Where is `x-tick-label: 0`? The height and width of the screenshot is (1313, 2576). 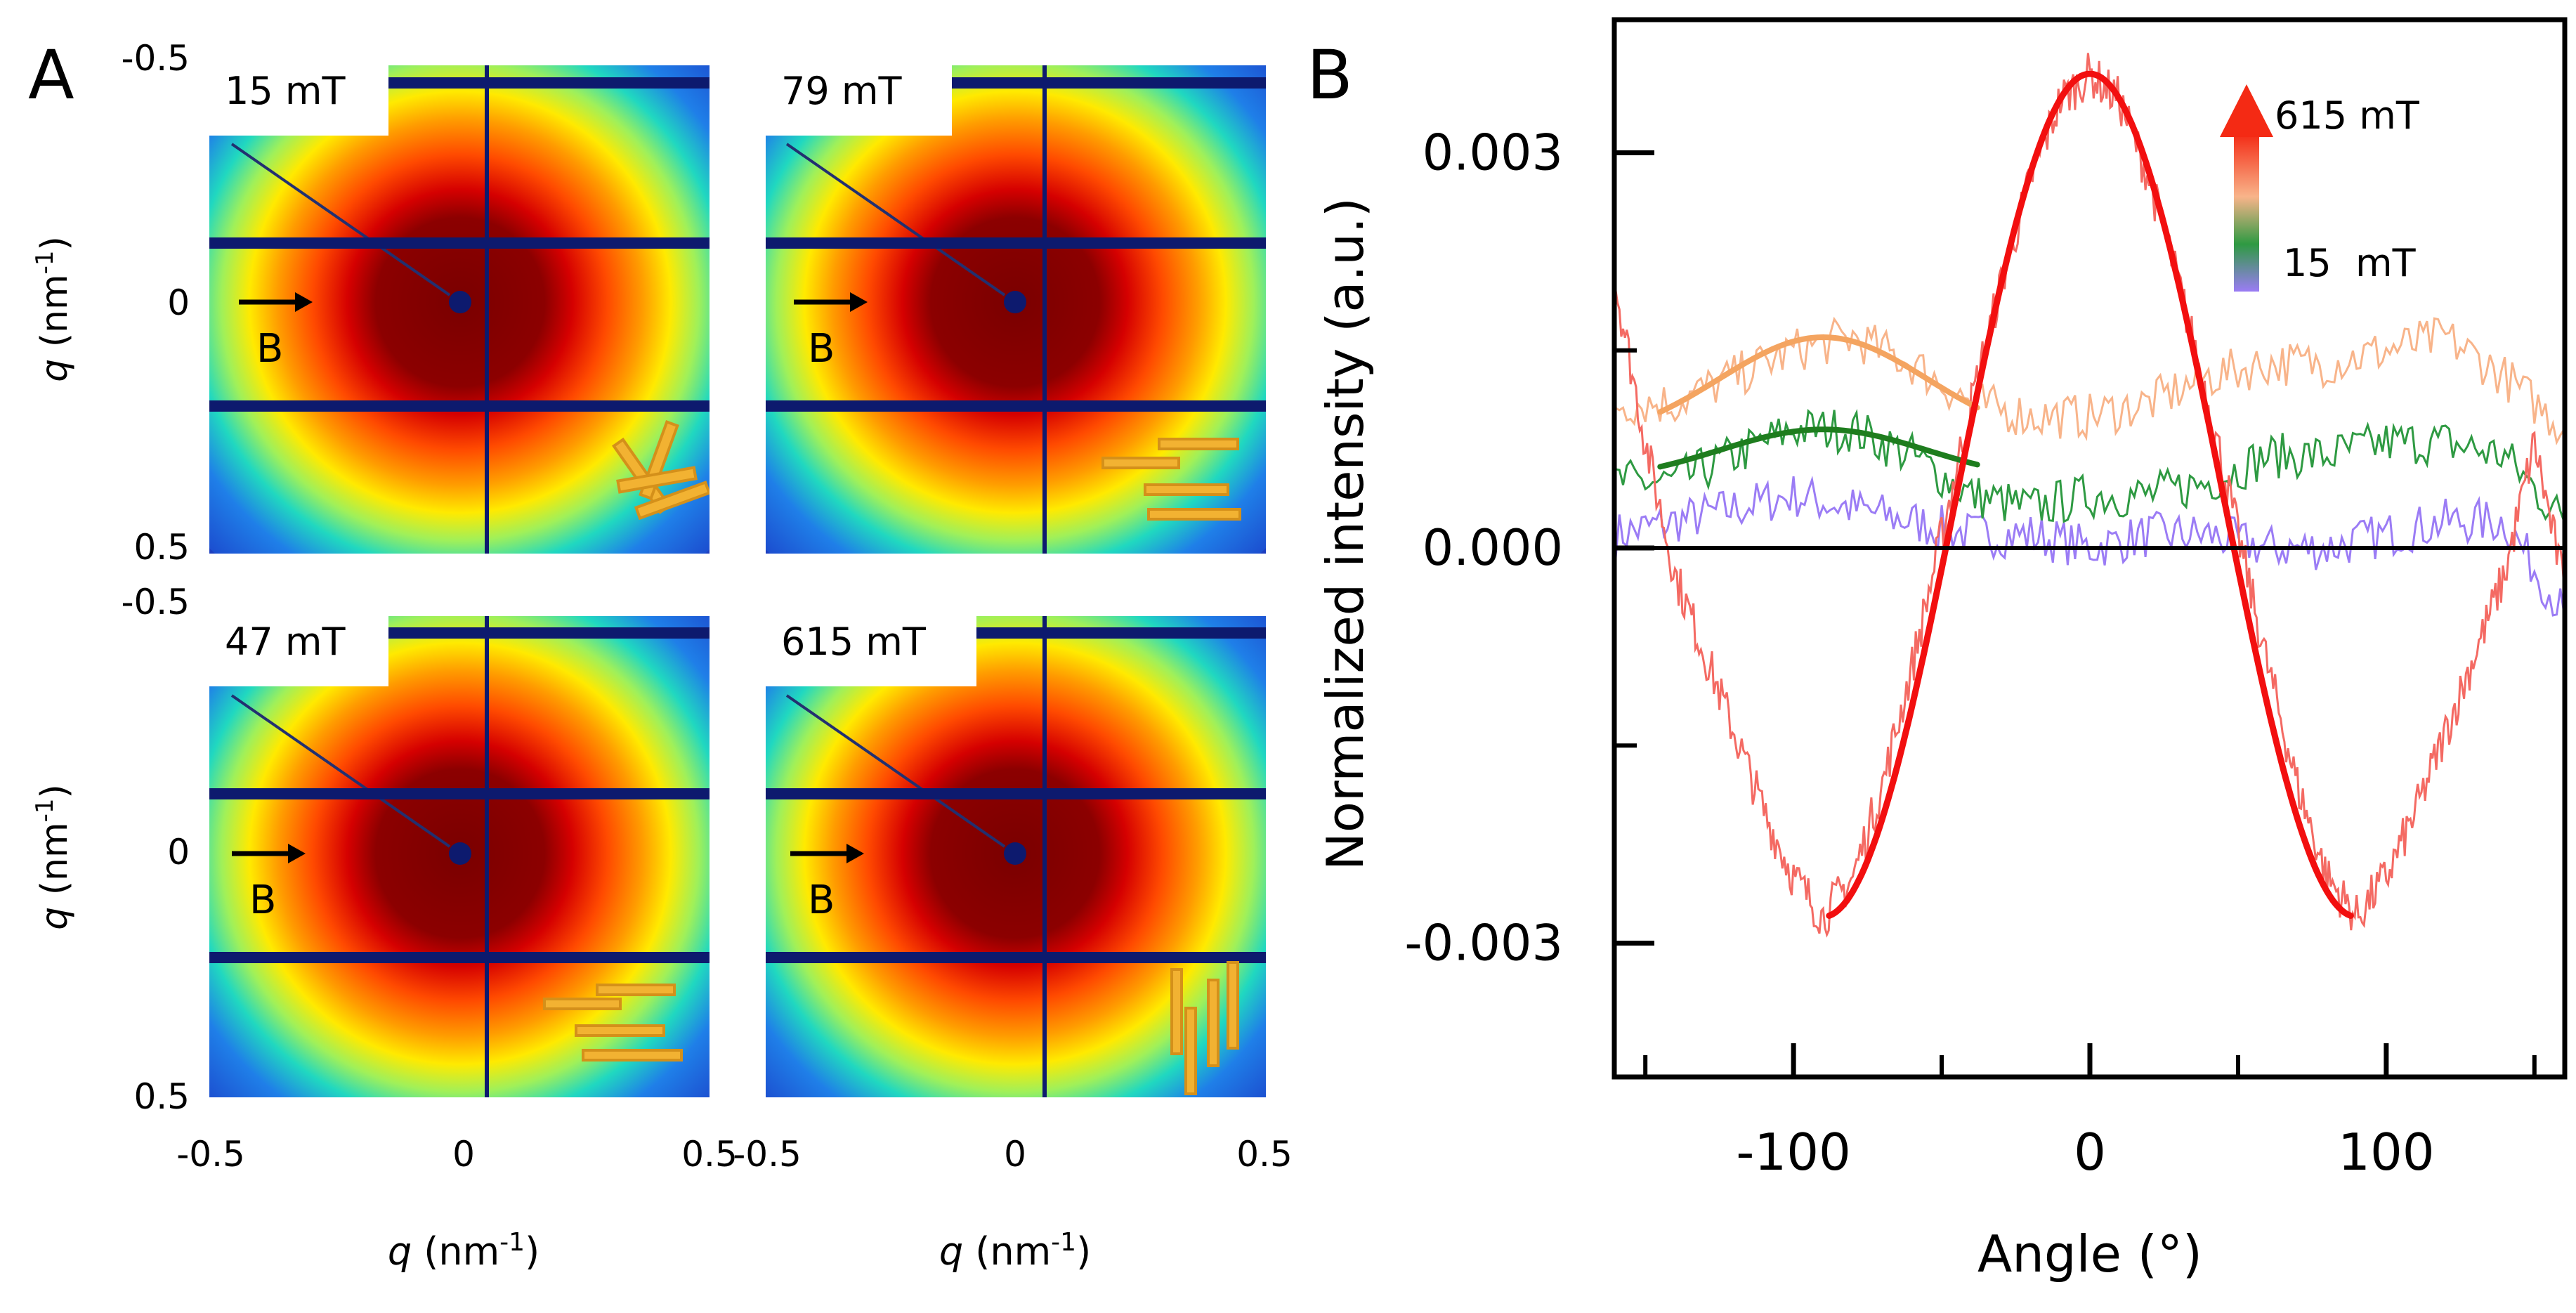 x-tick-label: 0 is located at coordinates (2090, 1152).